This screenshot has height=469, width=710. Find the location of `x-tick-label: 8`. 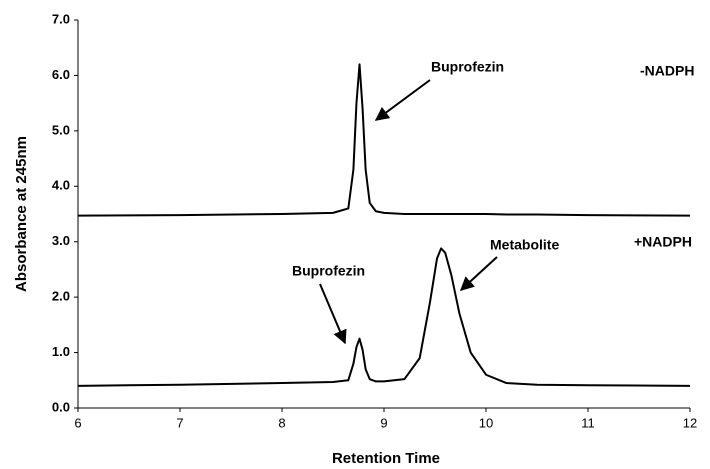

x-tick-label: 8 is located at coordinates (281, 422).